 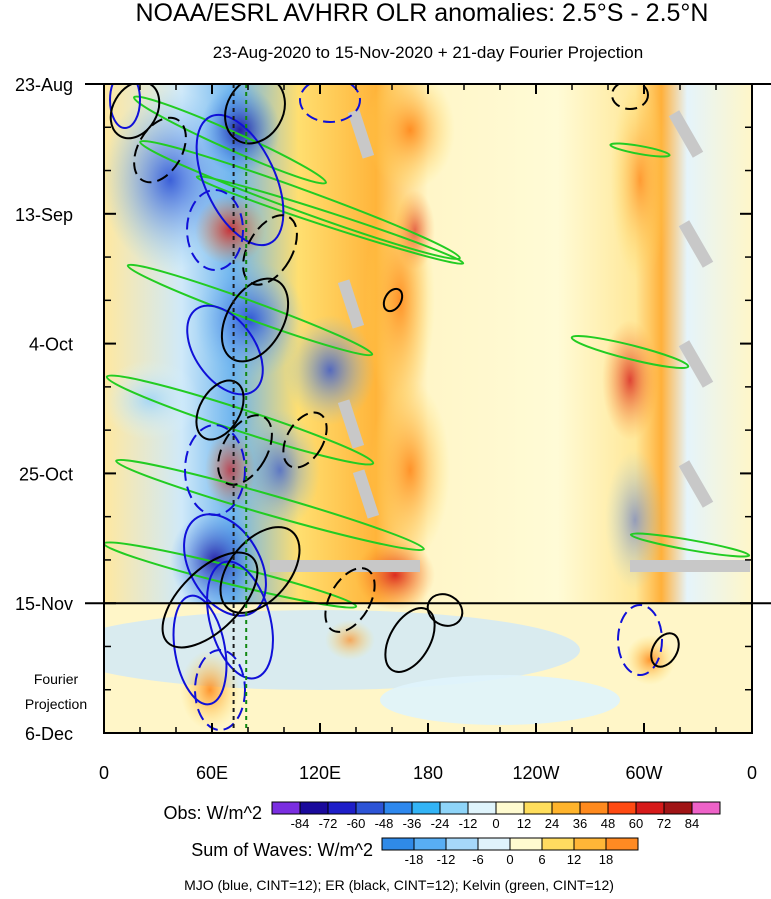 What do you see at coordinates (428, 773) in the screenshot?
I see `x-tick-label: 180` at bounding box center [428, 773].